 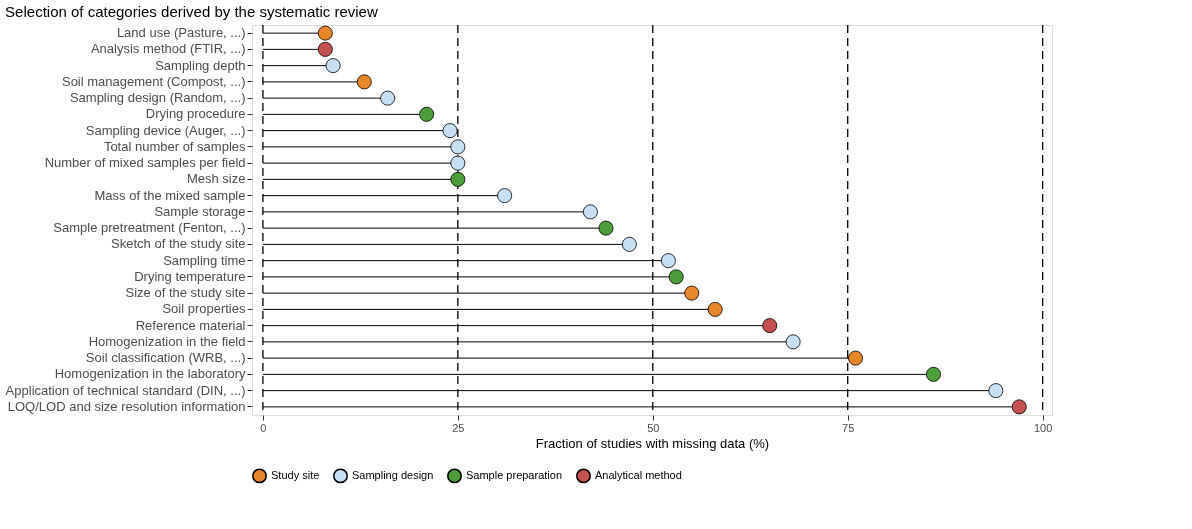 What do you see at coordinates (204, 309) in the screenshot?
I see `y-tick-label: Soil properties` at bounding box center [204, 309].